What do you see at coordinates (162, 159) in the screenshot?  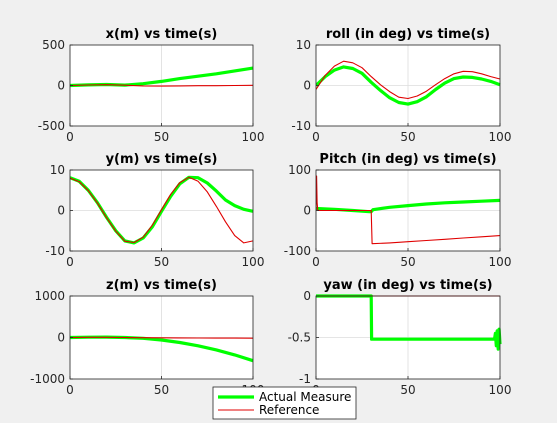 I see `subplot-title: y(m) vs time(s)` at bounding box center [162, 159].